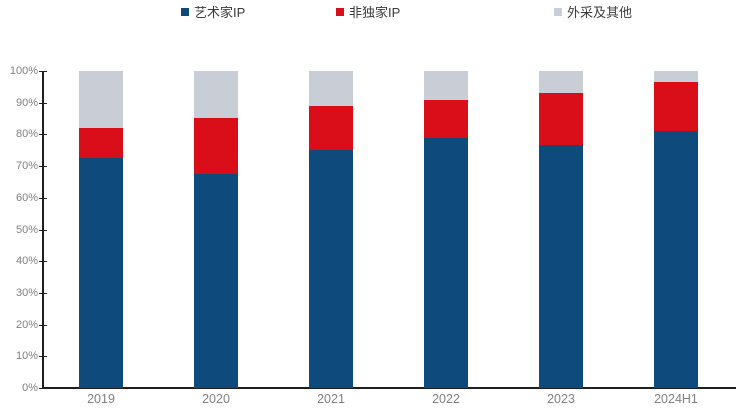 Image resolution: width=738 pixels, height=412 pixels. What do you see at coordinates (30, 388) in the screenshot?
I see `y-axis-tick-label: 0%` at bounding box center [30, 388].